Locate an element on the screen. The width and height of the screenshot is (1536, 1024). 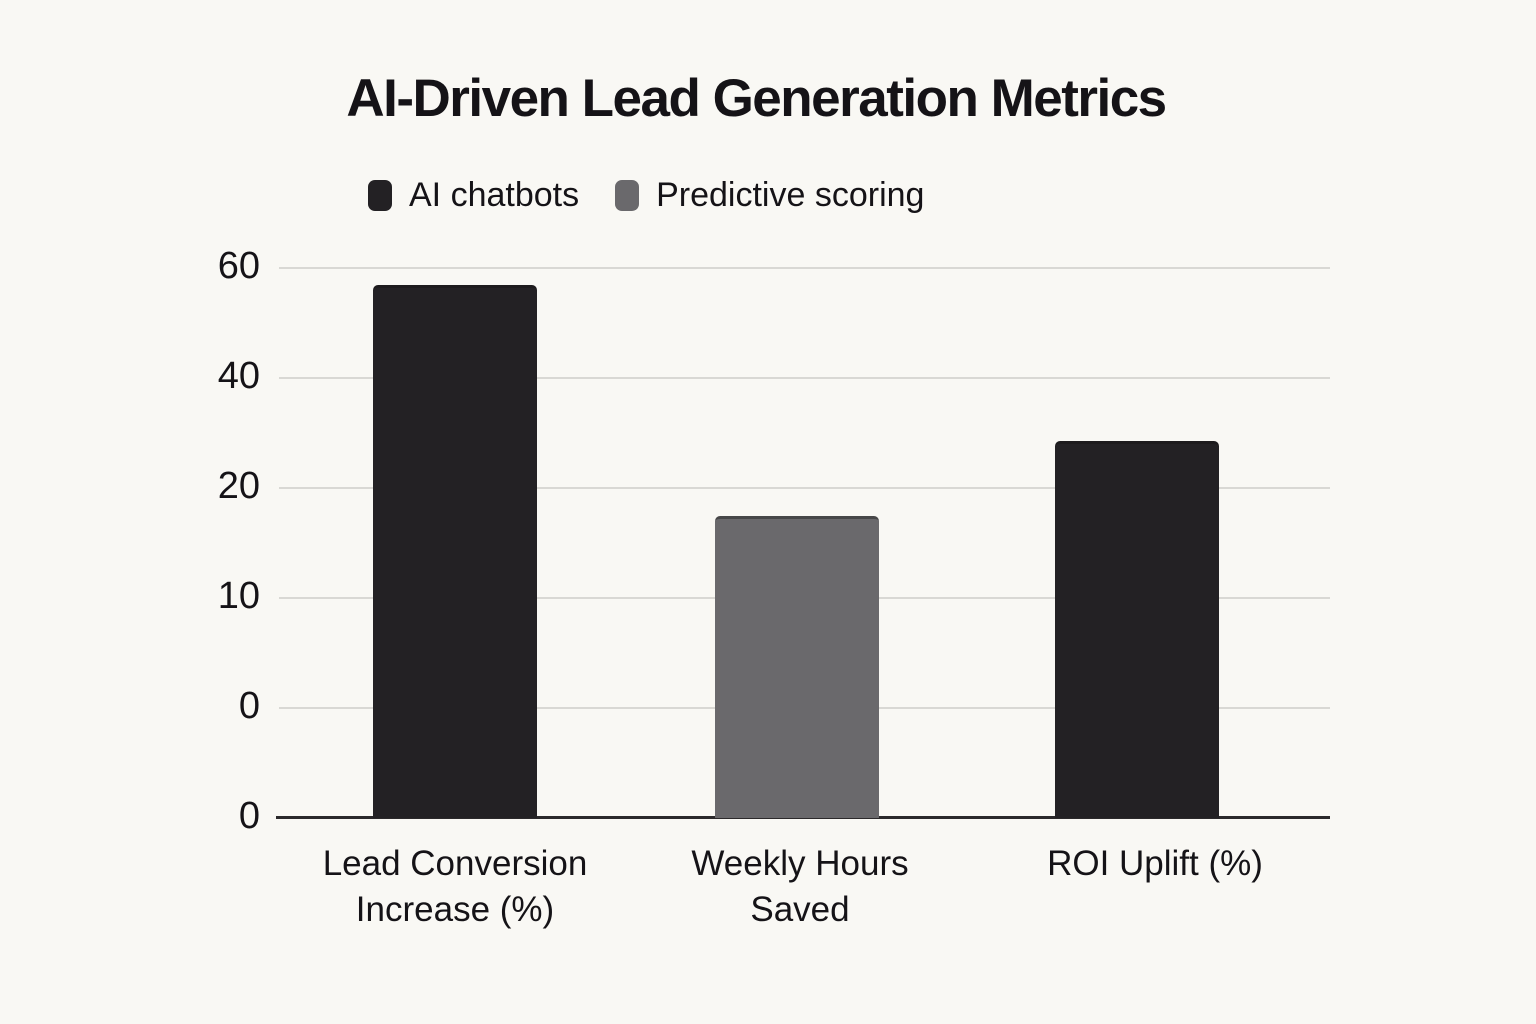
y-axis-tick-label: 60 is located at coordinates (238, 266).